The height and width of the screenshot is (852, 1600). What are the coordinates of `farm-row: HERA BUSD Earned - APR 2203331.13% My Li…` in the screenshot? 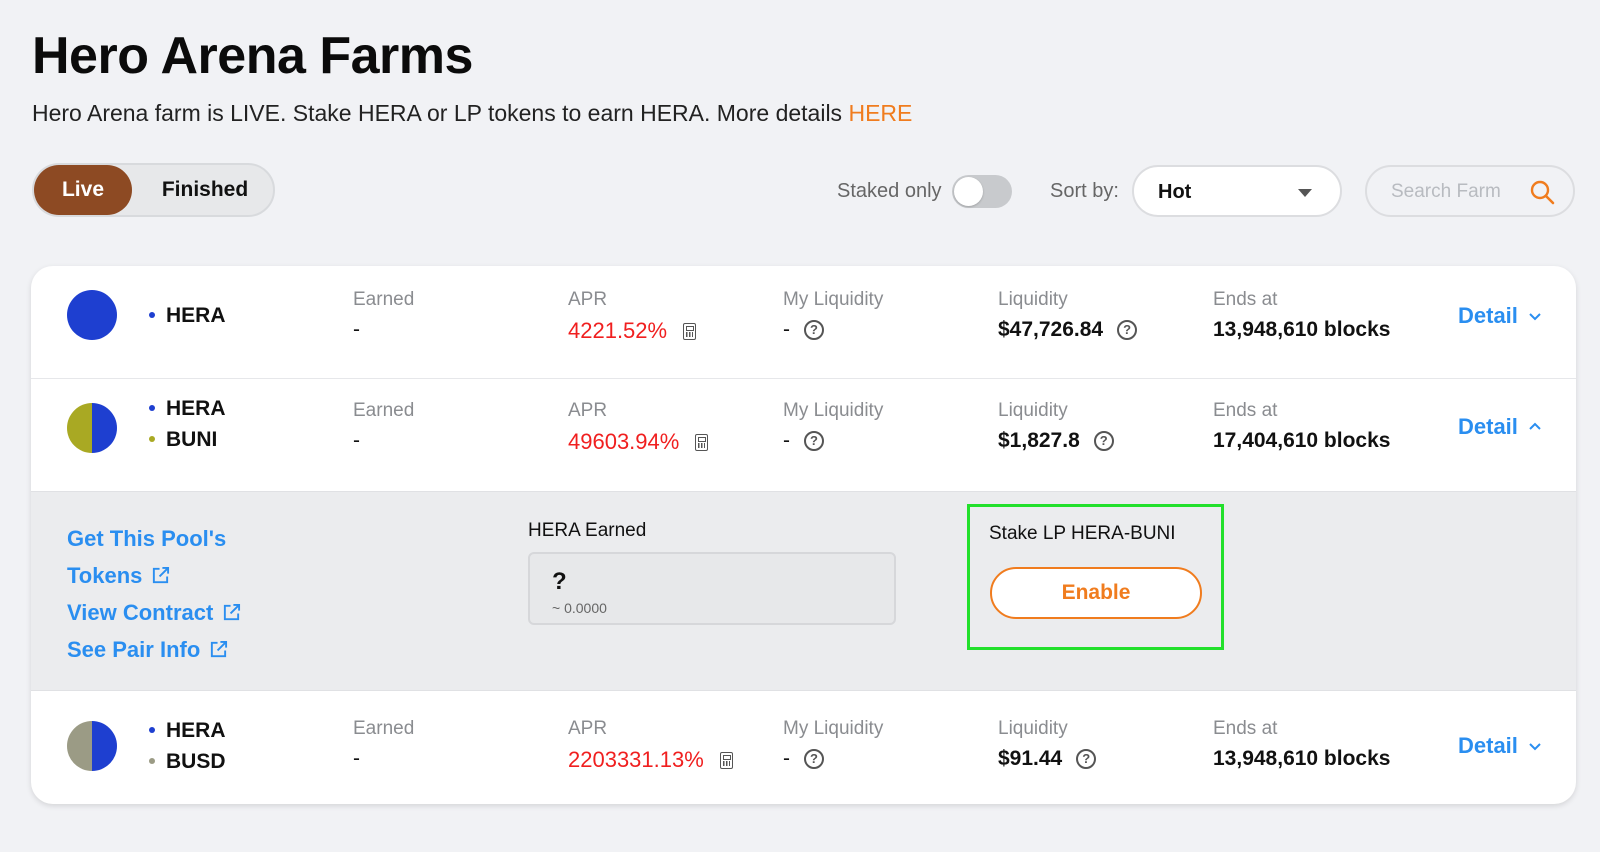 It's located at (803, 747).